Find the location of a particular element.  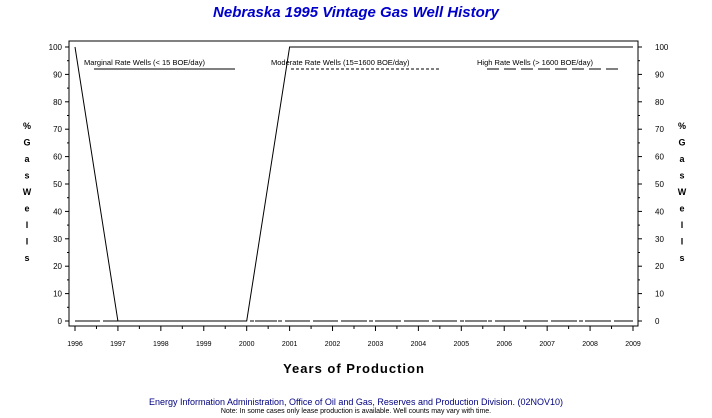

y-tick-label-left: 40 is located at coordinates (57, 211).